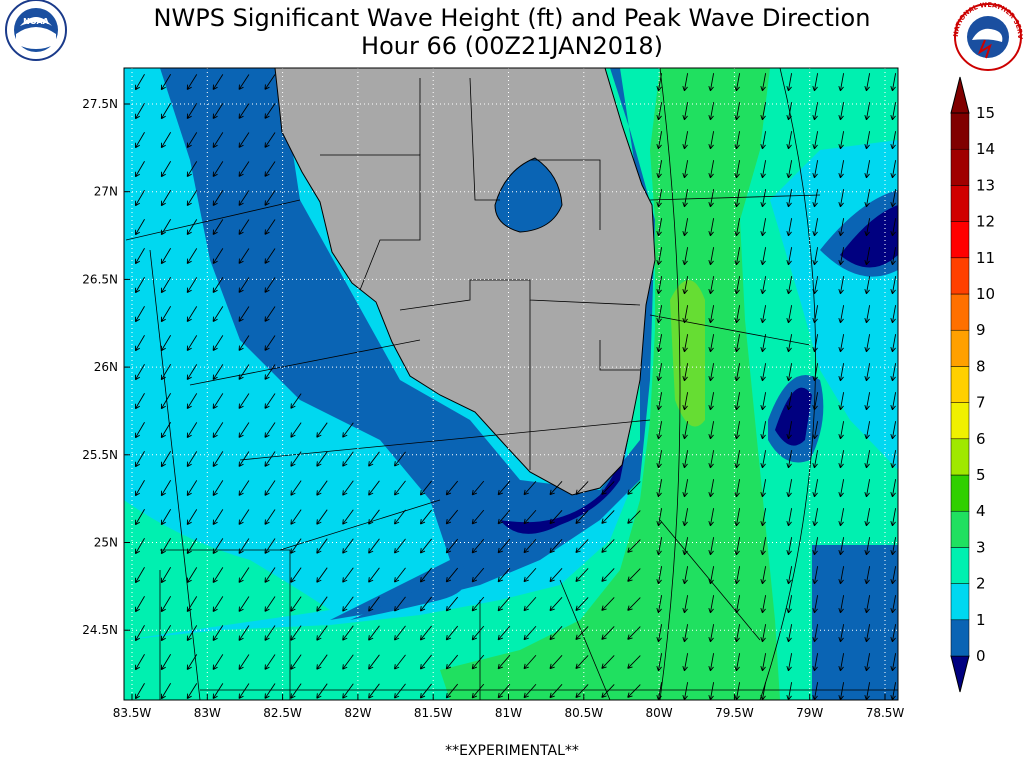 The height and width of the screenshot is (772, 1024). What do you see at coordinates (36, 30) in the screenshot?
I see `noaa-logo: NOAA` at bounding box center [36, 30].